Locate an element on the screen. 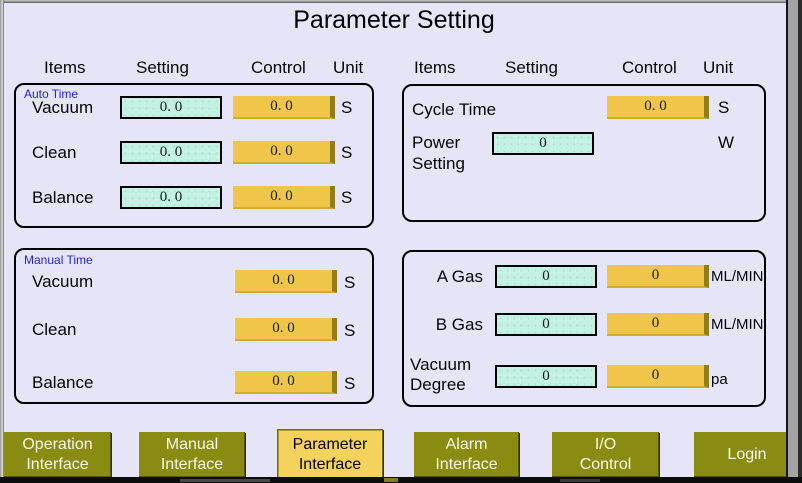 The height and width of the screenshot is (483, 802). auto-clean-unit: S is located at coordinates (347, 152).